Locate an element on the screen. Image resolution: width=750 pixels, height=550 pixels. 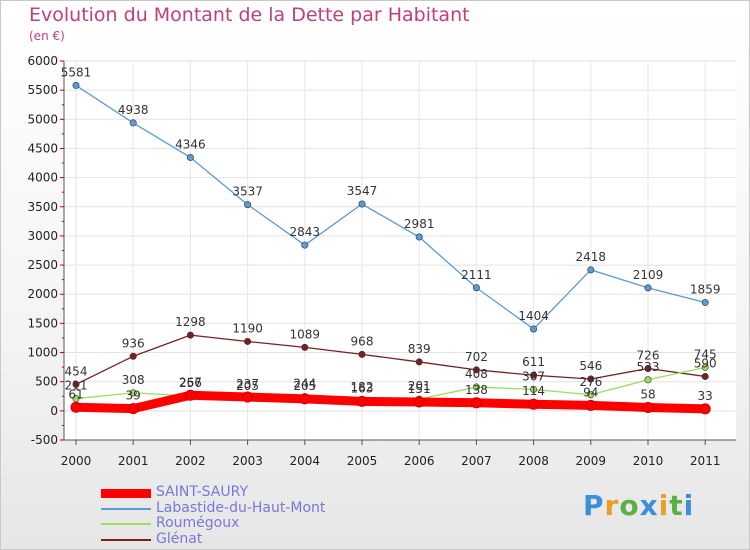
data-label: 611 is located at coordinates (533, 362).